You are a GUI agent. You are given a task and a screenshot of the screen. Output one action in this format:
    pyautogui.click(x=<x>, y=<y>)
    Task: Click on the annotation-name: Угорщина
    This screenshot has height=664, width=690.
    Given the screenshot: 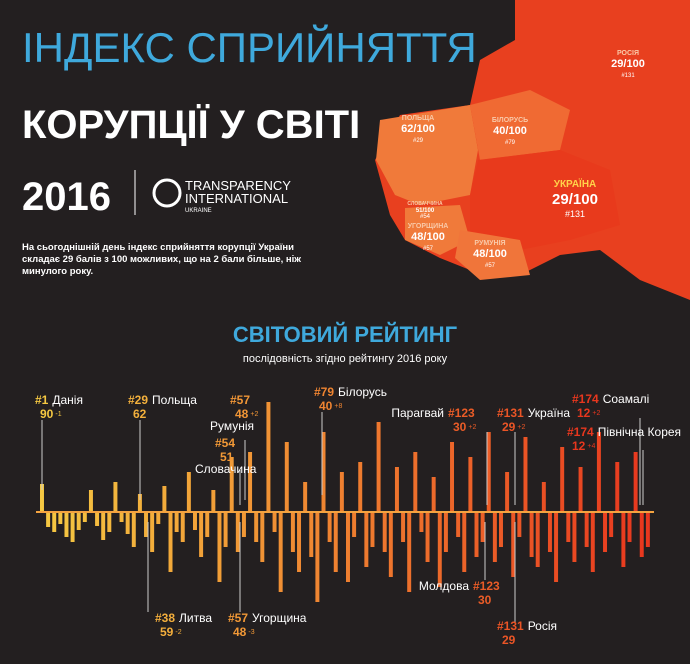 What is the action you would take?
    pyautogui.click(x=279, y=618)
    